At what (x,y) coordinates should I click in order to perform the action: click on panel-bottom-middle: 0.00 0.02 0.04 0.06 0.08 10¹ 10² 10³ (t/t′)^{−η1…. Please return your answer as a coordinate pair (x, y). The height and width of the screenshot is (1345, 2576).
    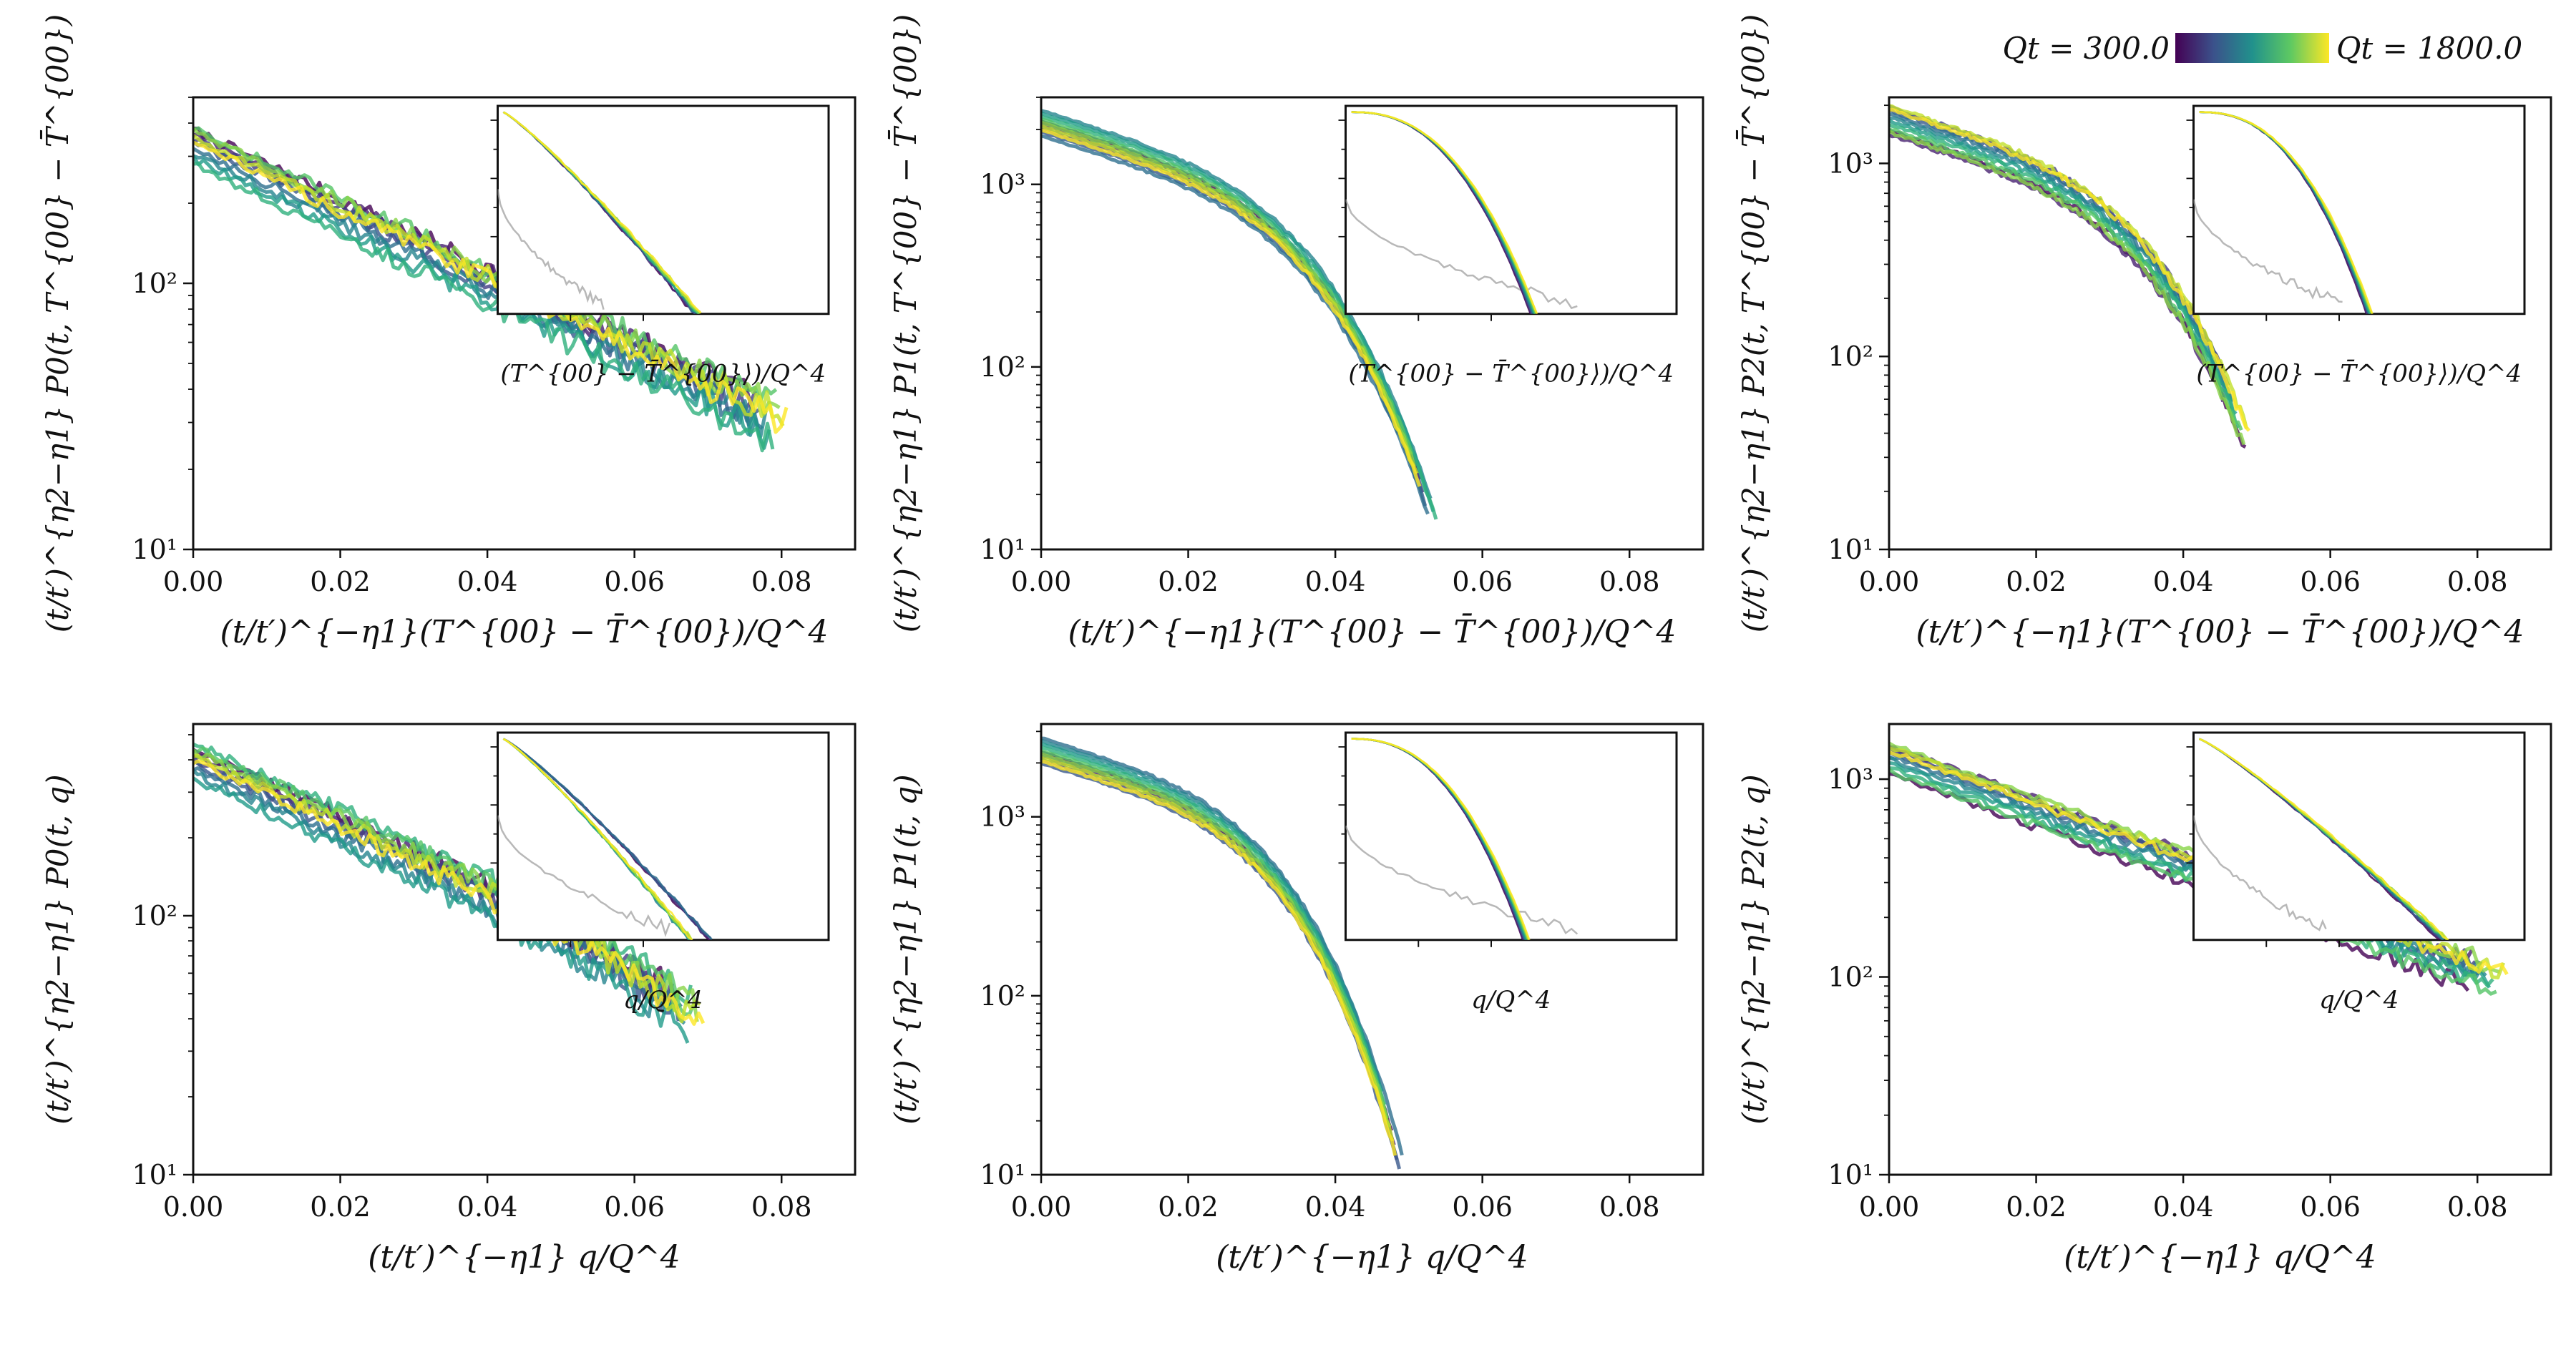
    Looking at the image, I should click on (1296, 1000).